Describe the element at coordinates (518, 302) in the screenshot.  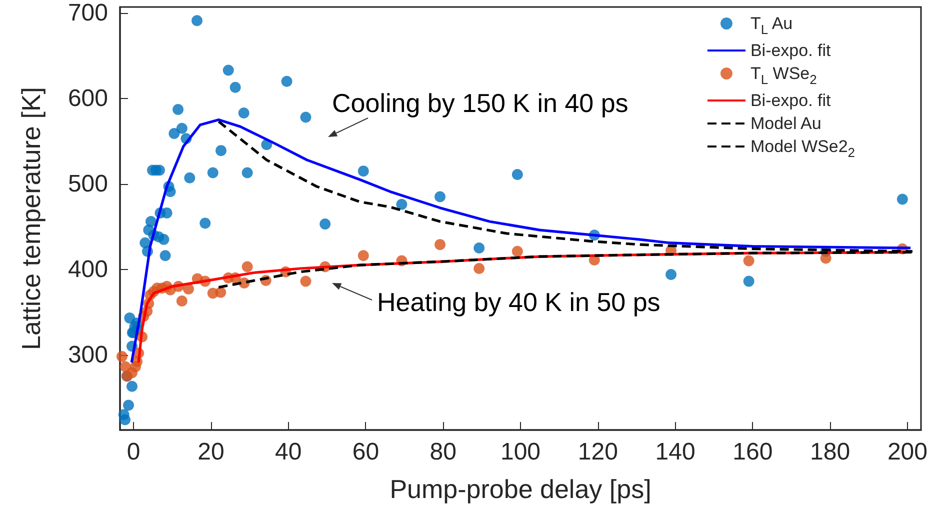
I see `annotation: Heating by 40 K in 50 ps` at that location.